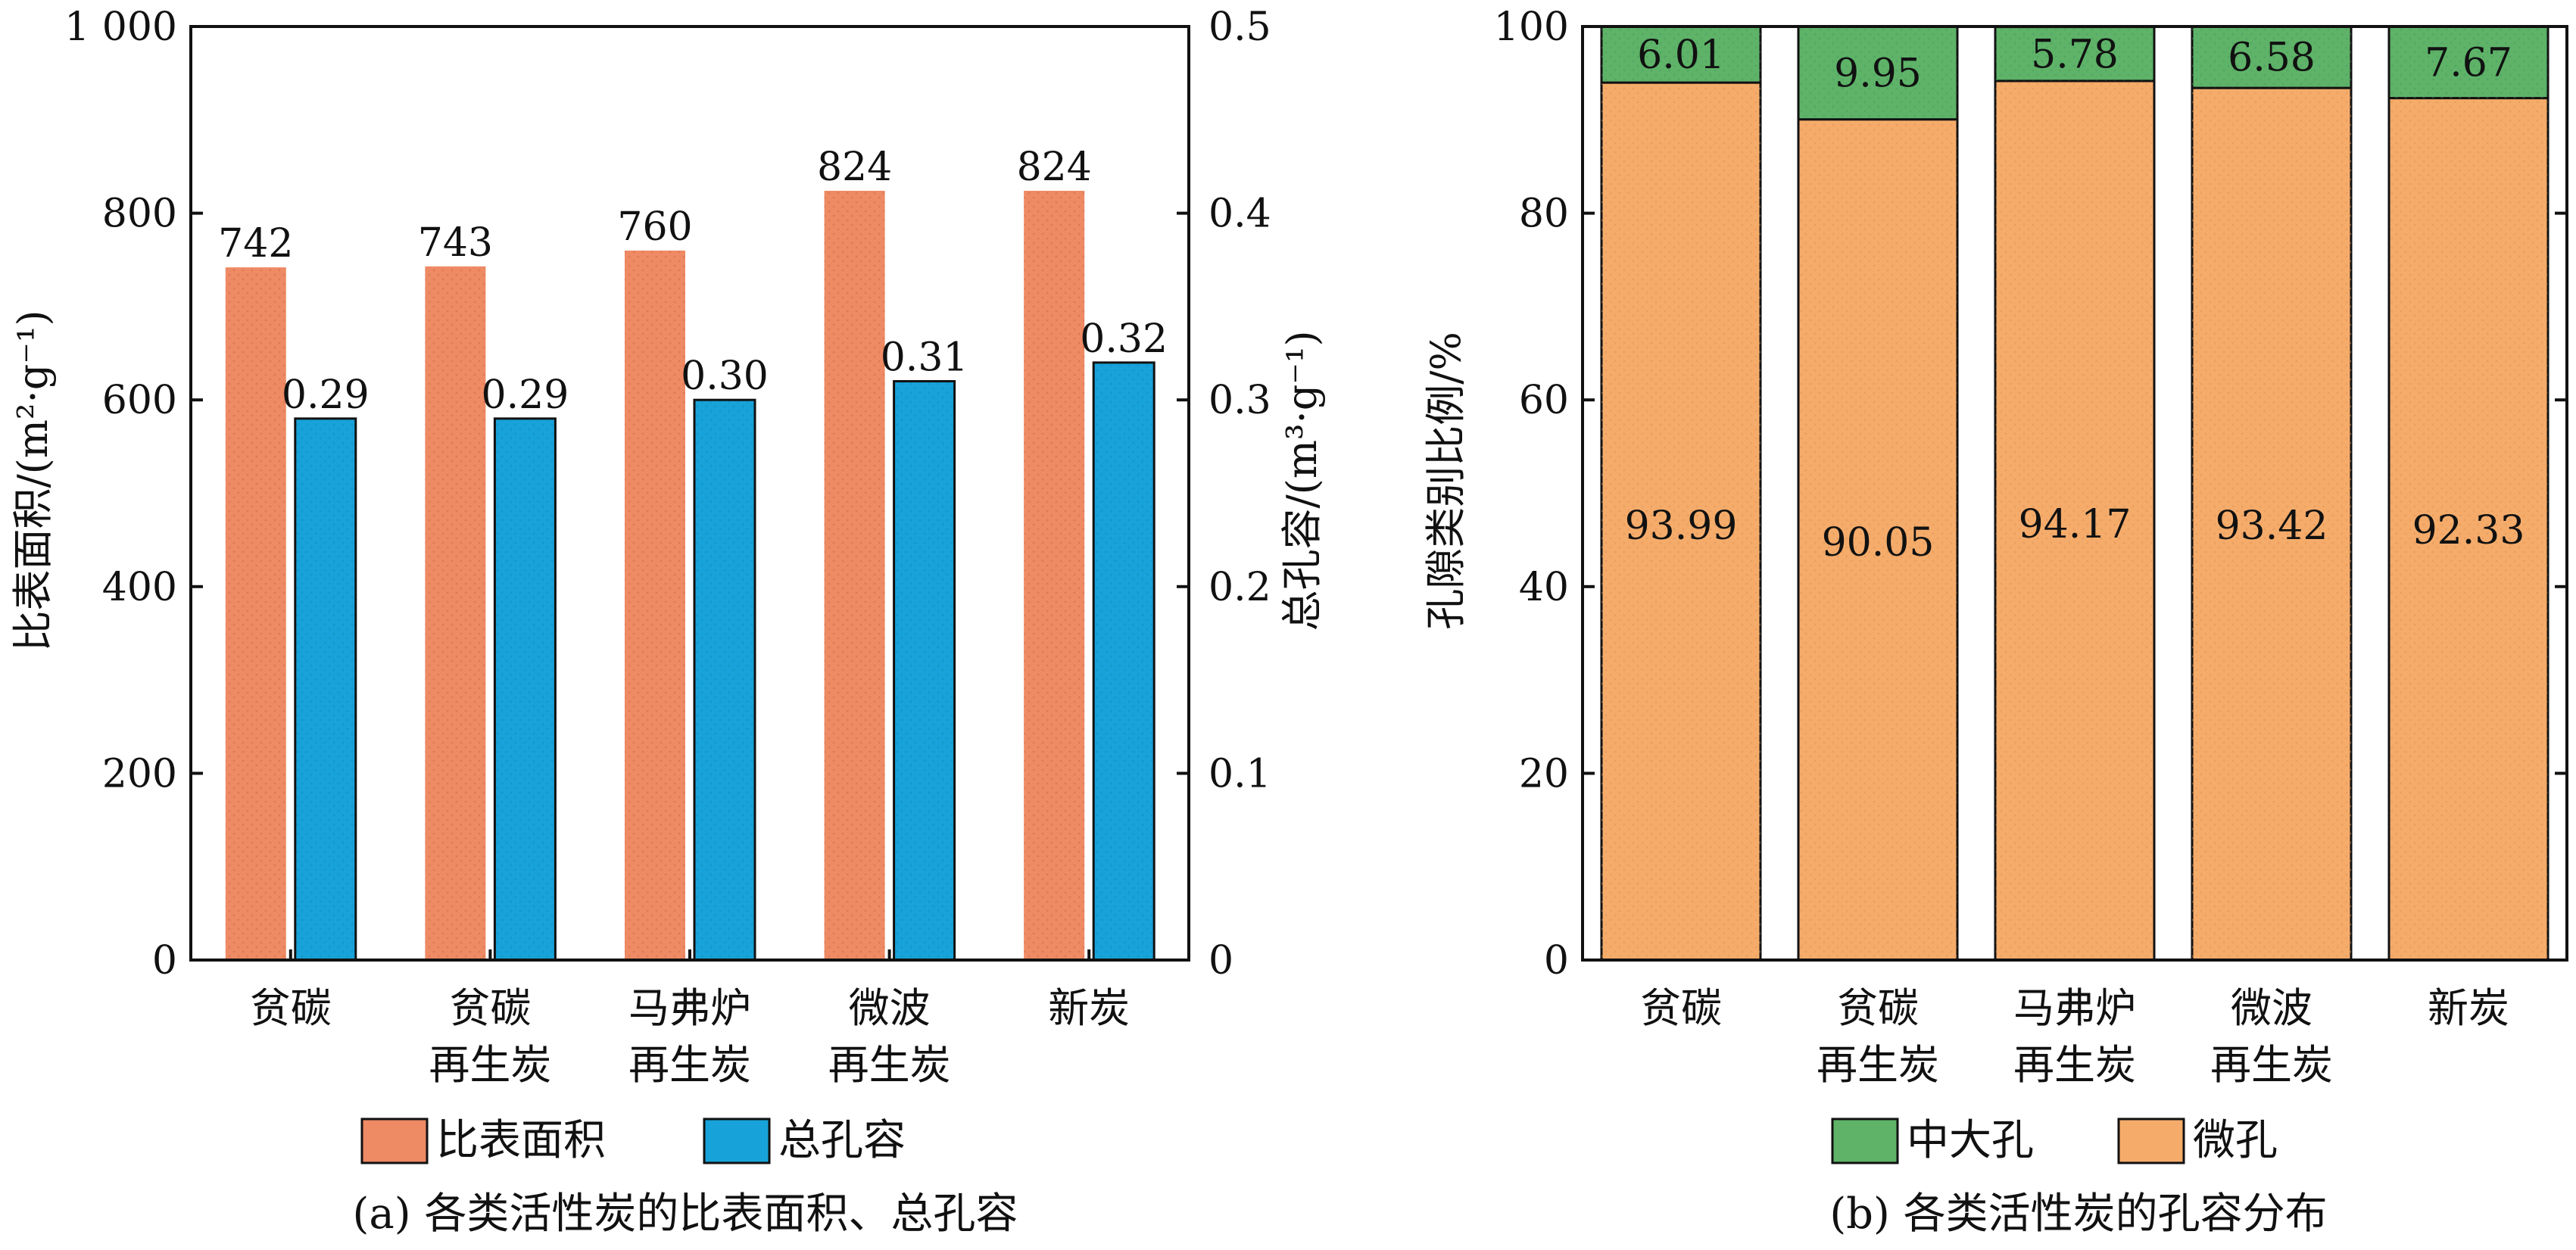  Describe the element at coordinates (1970, 1140) in the screenshot. I see `legend-label-meso-macro-pore: 中大孔` at that location.